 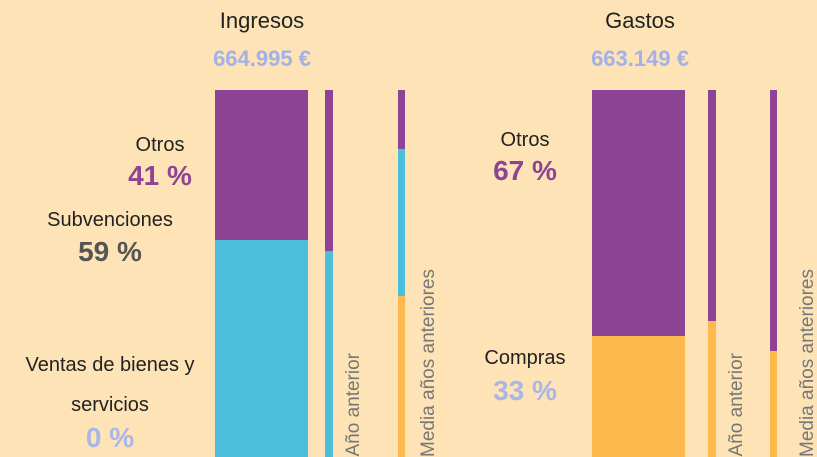 I want to click on value-label: 41 %, so click(x=160, y=175).